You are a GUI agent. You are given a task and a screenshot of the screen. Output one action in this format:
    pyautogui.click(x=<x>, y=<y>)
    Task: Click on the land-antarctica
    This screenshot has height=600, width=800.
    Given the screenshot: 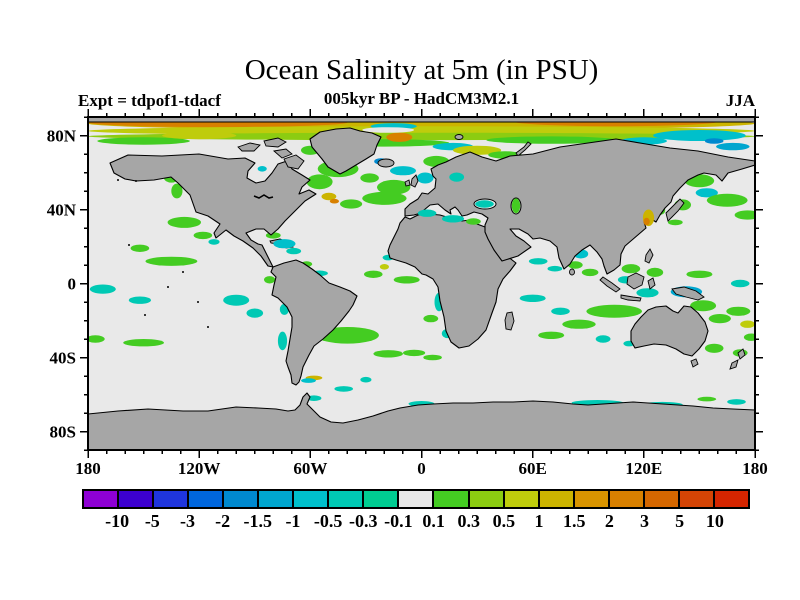 What is the action you would take?
    pyautogui.click(x=421, y=421)
    